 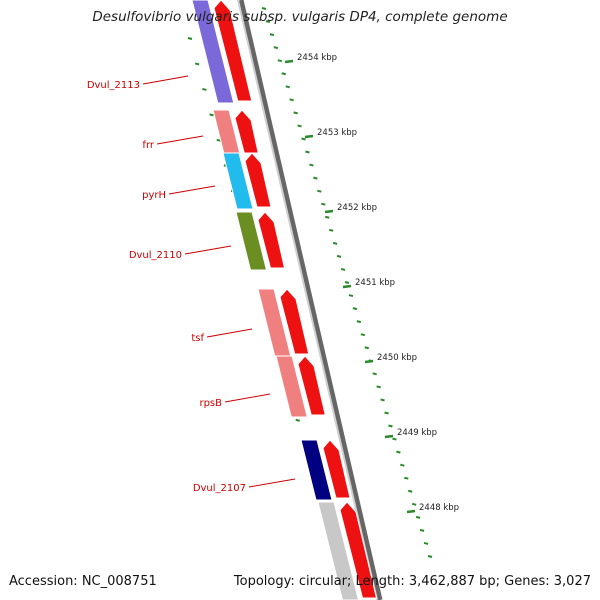 What do you see at coordinates (207, 241) in the screenshot?
I see `gene-feature: Dvul_2110` at bounding box center [207, 241].